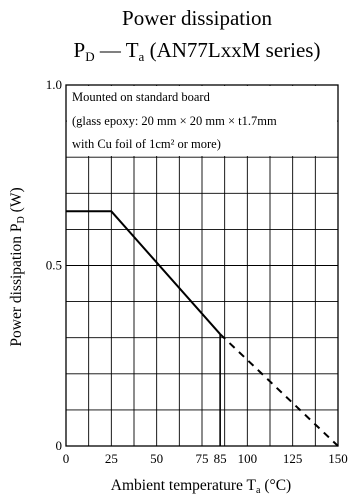  I want to click on y-axis-label: Power dissipation PD (W), so click(17, 266).